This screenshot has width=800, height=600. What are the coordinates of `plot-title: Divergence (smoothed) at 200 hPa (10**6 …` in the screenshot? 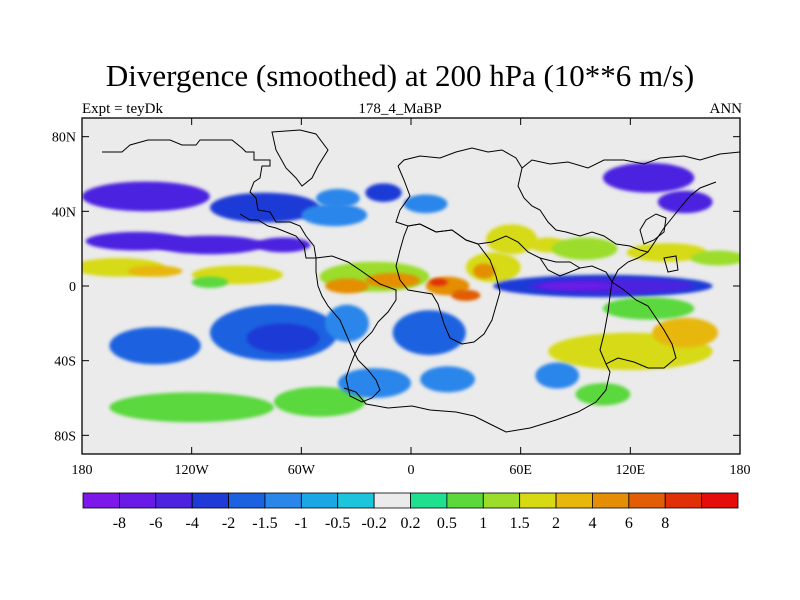 It's located at (400, 75).